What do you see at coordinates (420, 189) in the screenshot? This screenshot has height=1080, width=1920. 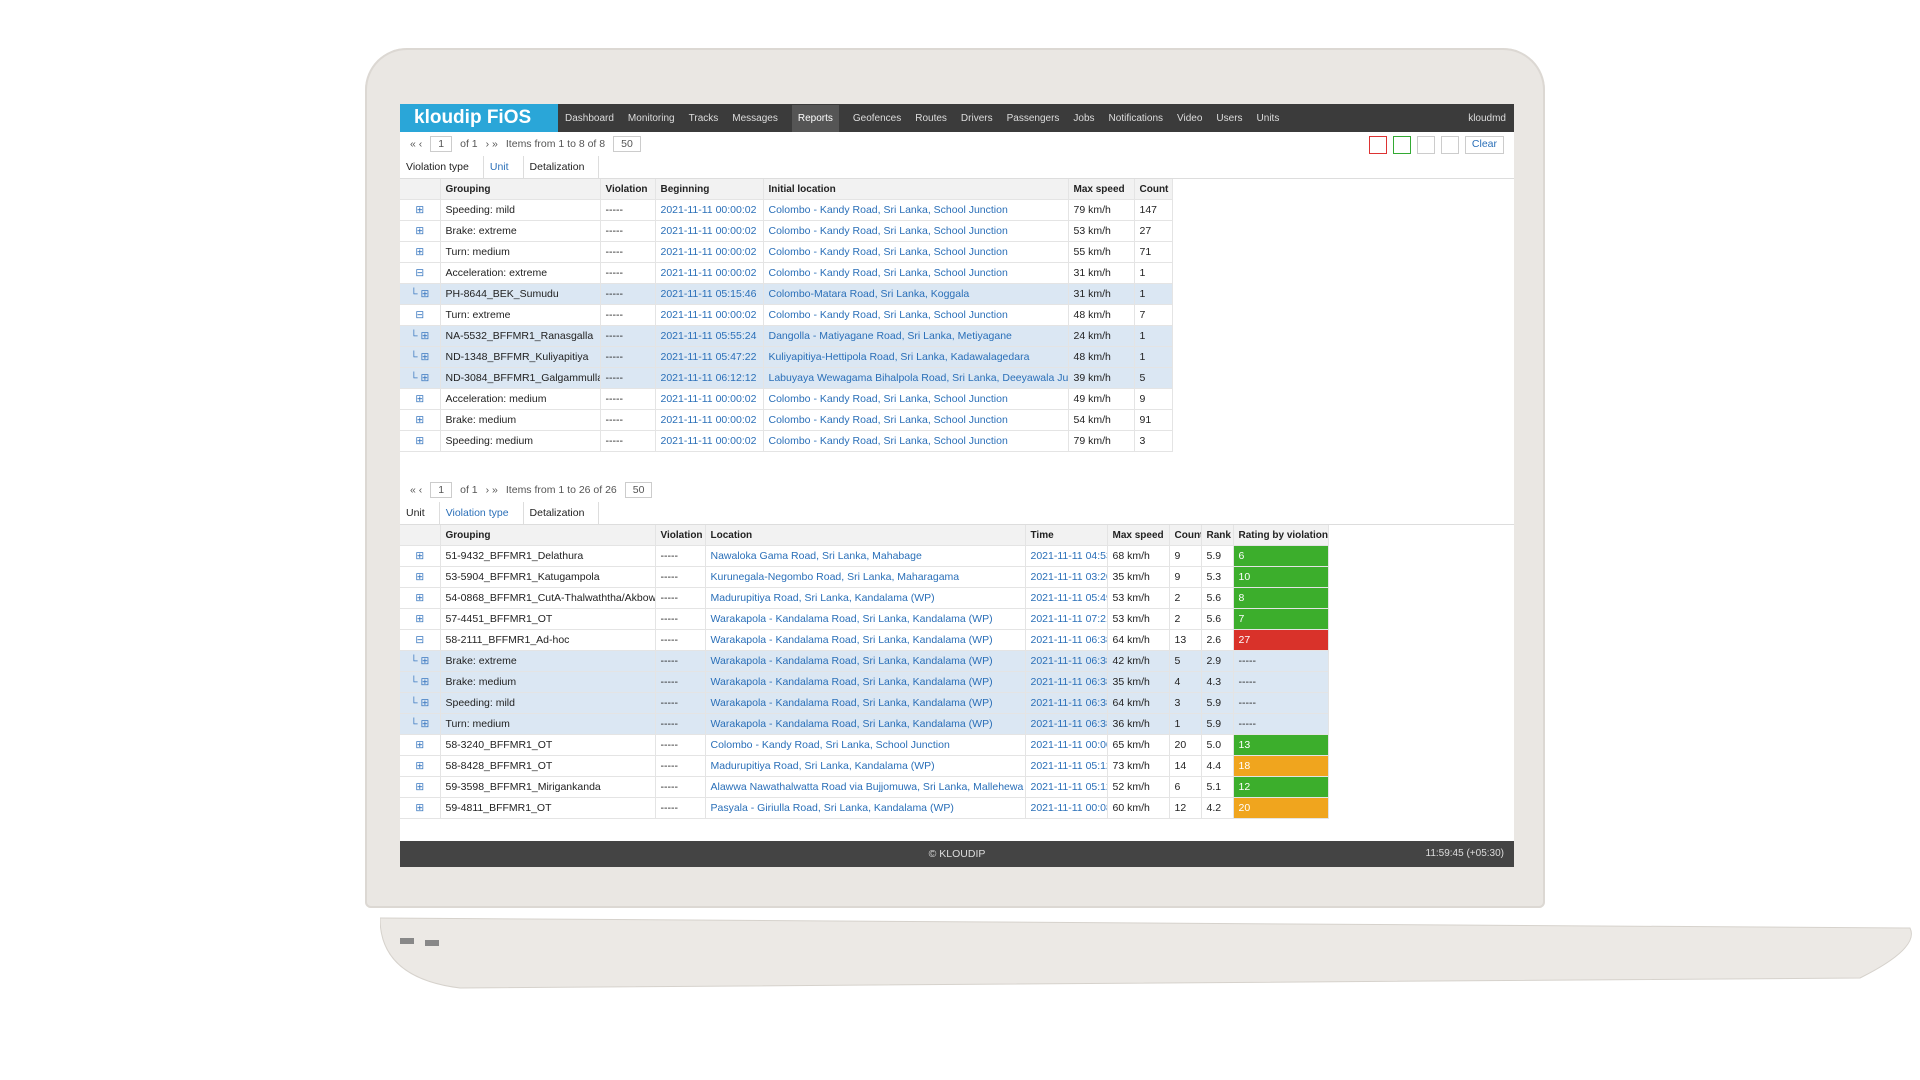 I see `expand-header` at bounding box center [420, 189].